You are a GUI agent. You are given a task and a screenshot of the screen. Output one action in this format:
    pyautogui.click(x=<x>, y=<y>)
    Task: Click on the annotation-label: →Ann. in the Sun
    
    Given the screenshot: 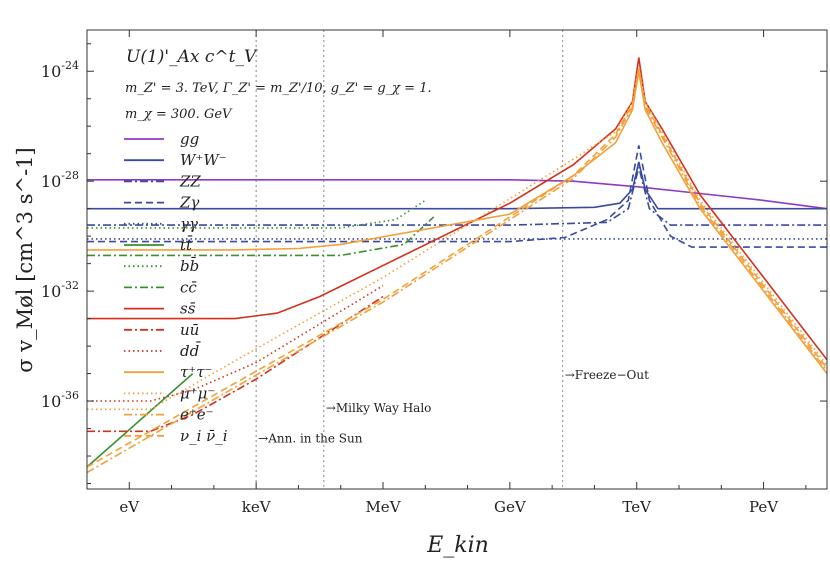 What is the action you would take?
    pyautogui.click(x=310, y=438)
    